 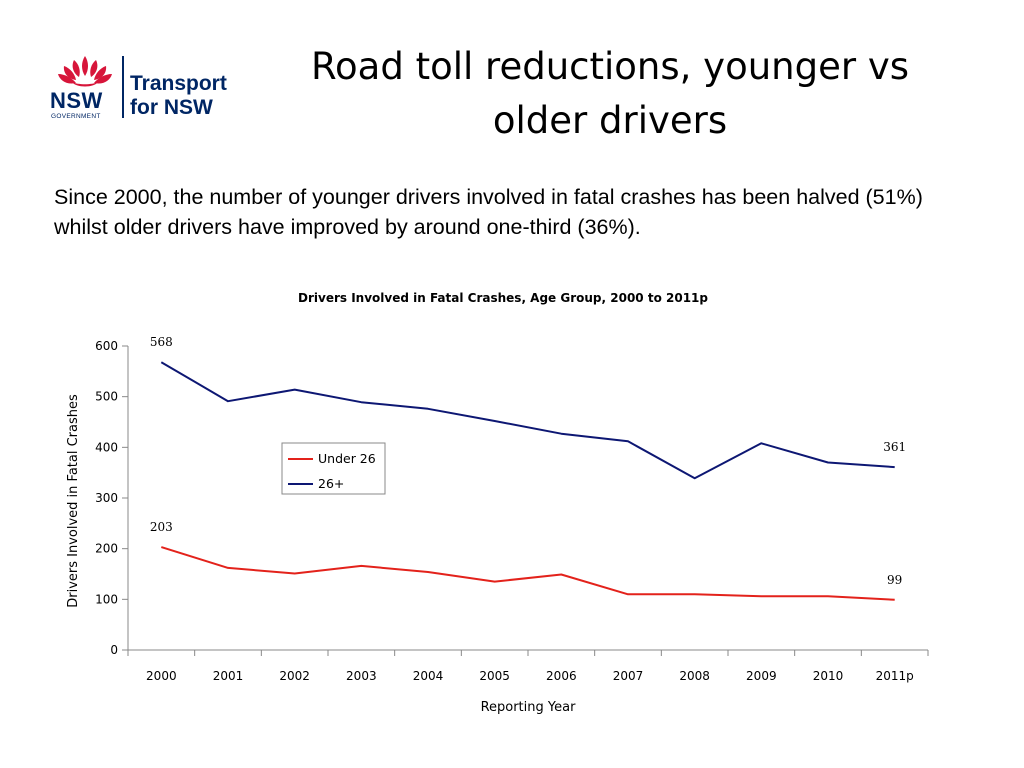 What do you see at coordinates (123, 87) in the screenshot?
I see `logo-divider` at bounding box center [123, 87].